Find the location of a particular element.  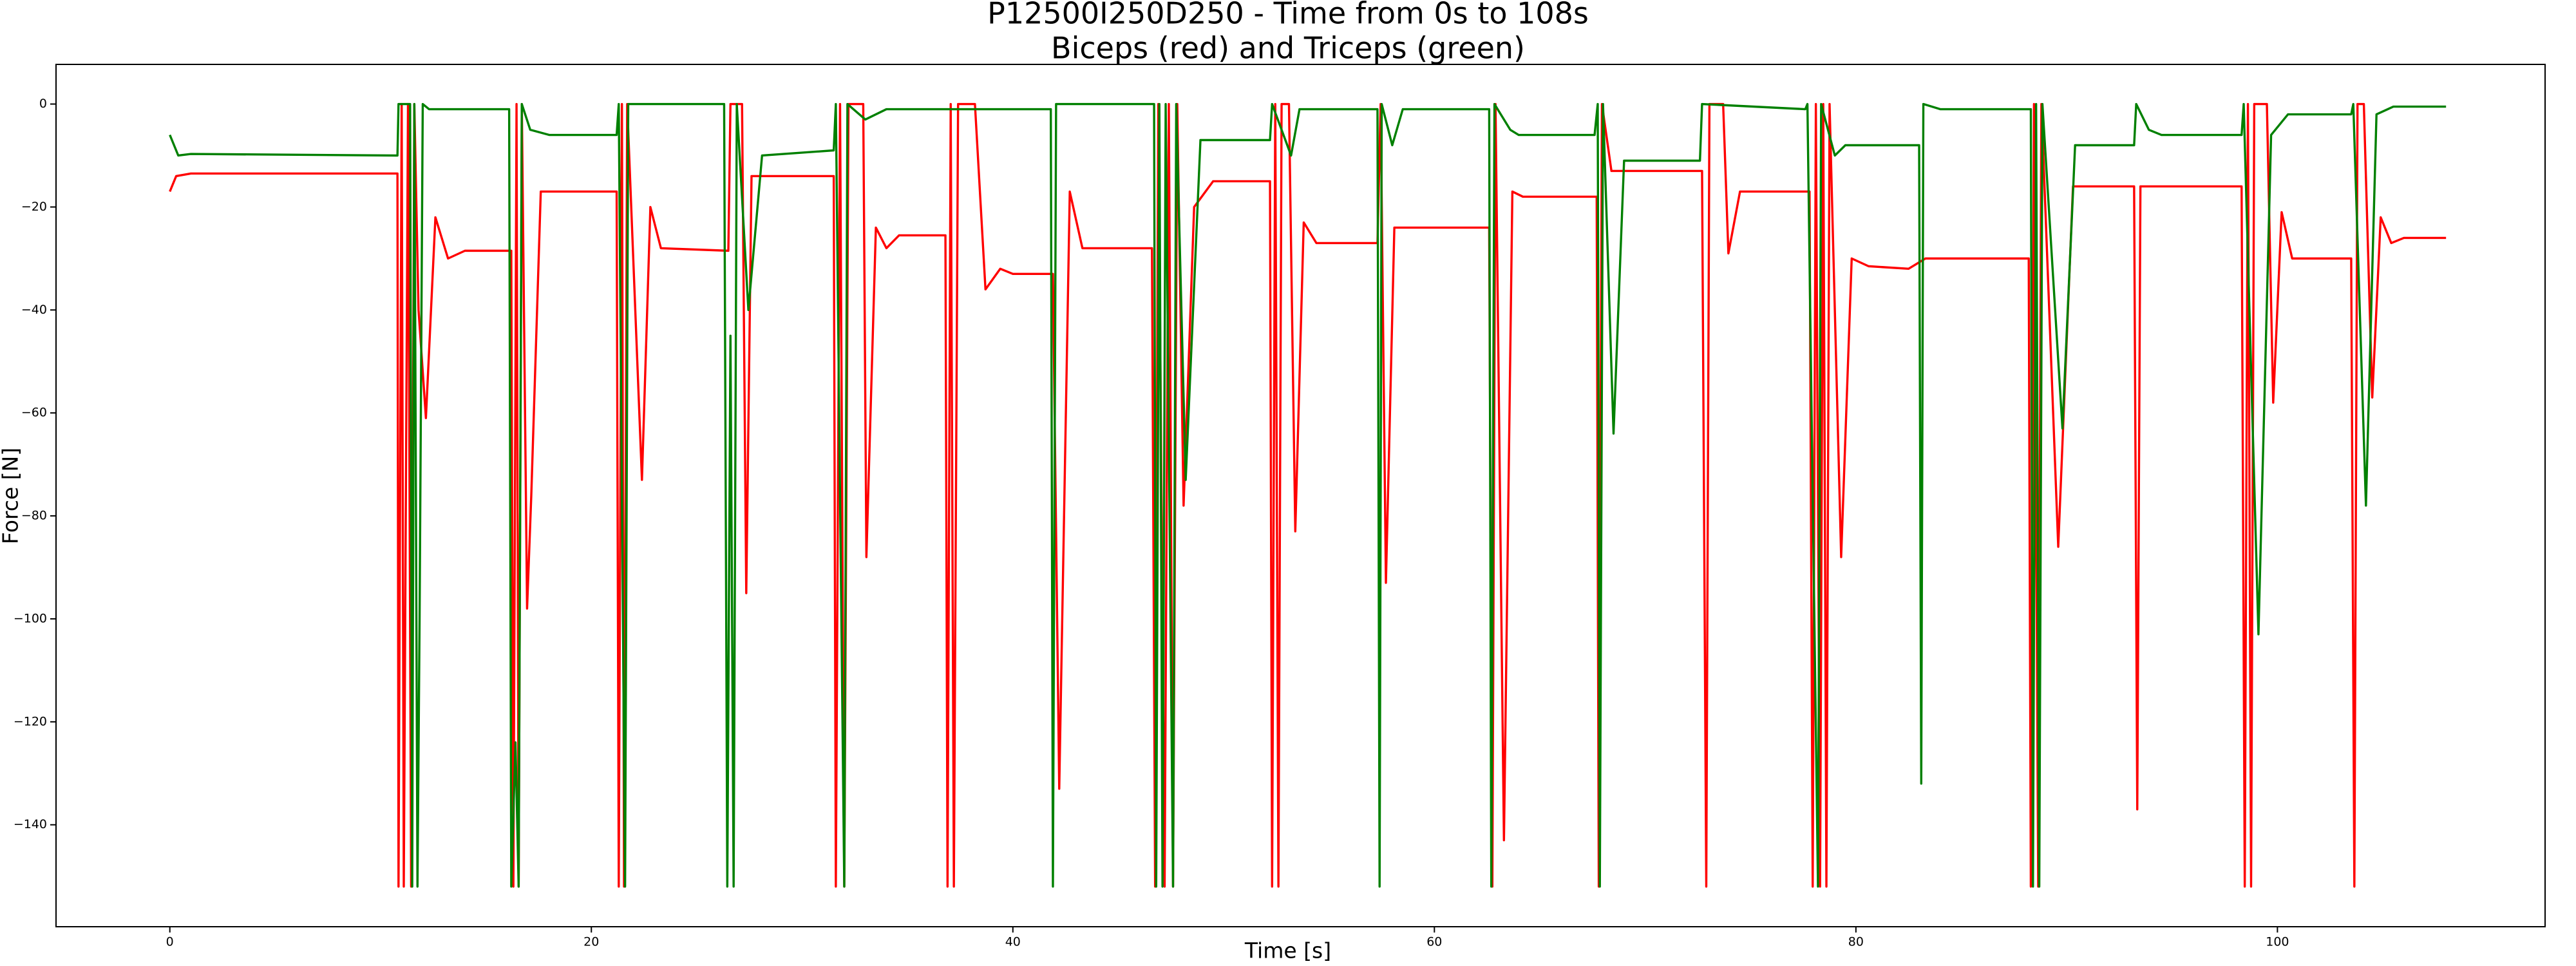

chart-title: P12500I250D250 - Time from 0s to 108s is located at coordinates (1288, 15).